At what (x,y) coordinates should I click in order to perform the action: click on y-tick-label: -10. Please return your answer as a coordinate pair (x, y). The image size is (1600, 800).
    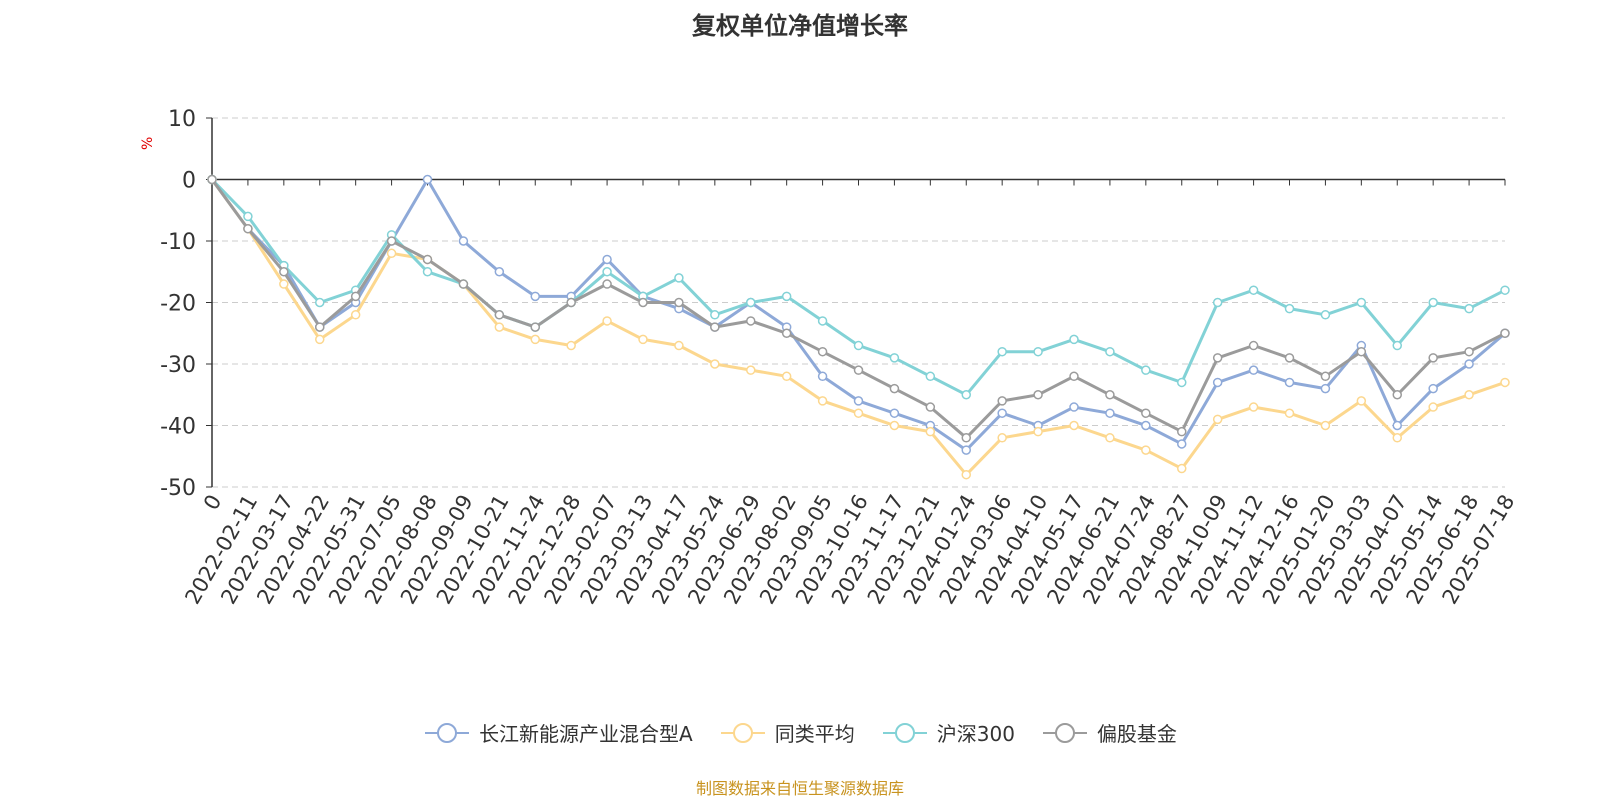
    Looking at the image, I should click on (178, 242).